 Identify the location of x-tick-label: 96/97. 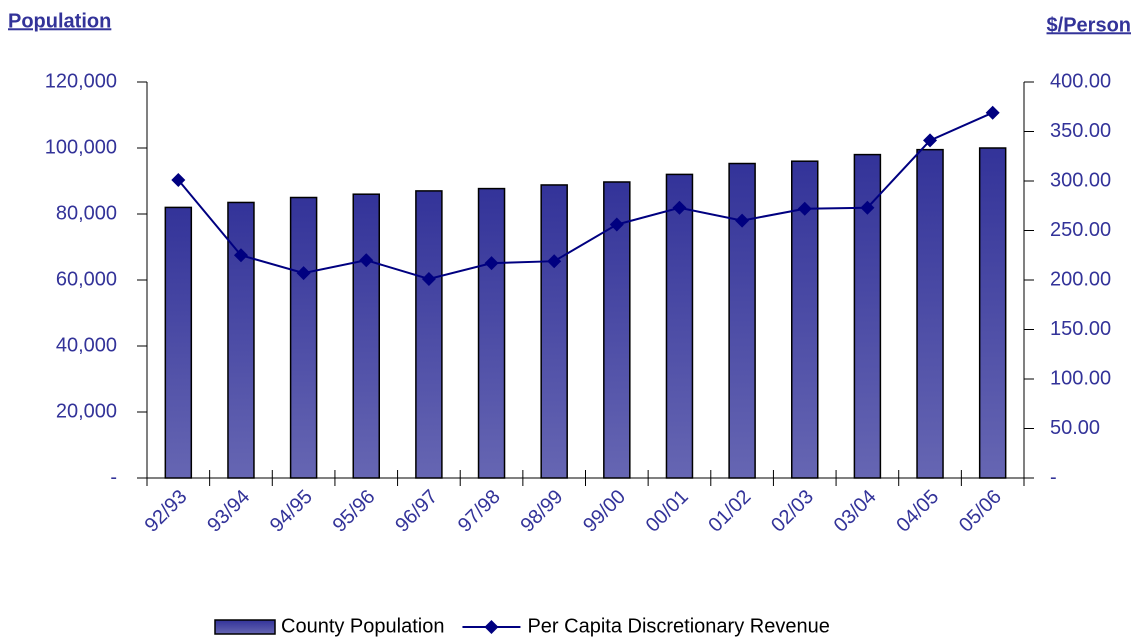
(416, 511).